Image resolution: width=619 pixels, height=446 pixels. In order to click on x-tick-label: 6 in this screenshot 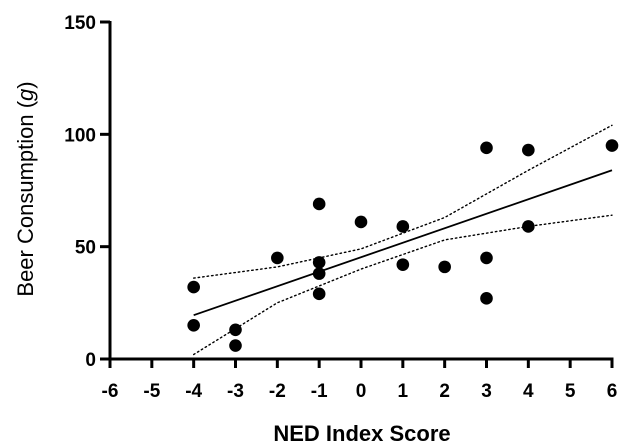, I will do `click(612, 391)`.